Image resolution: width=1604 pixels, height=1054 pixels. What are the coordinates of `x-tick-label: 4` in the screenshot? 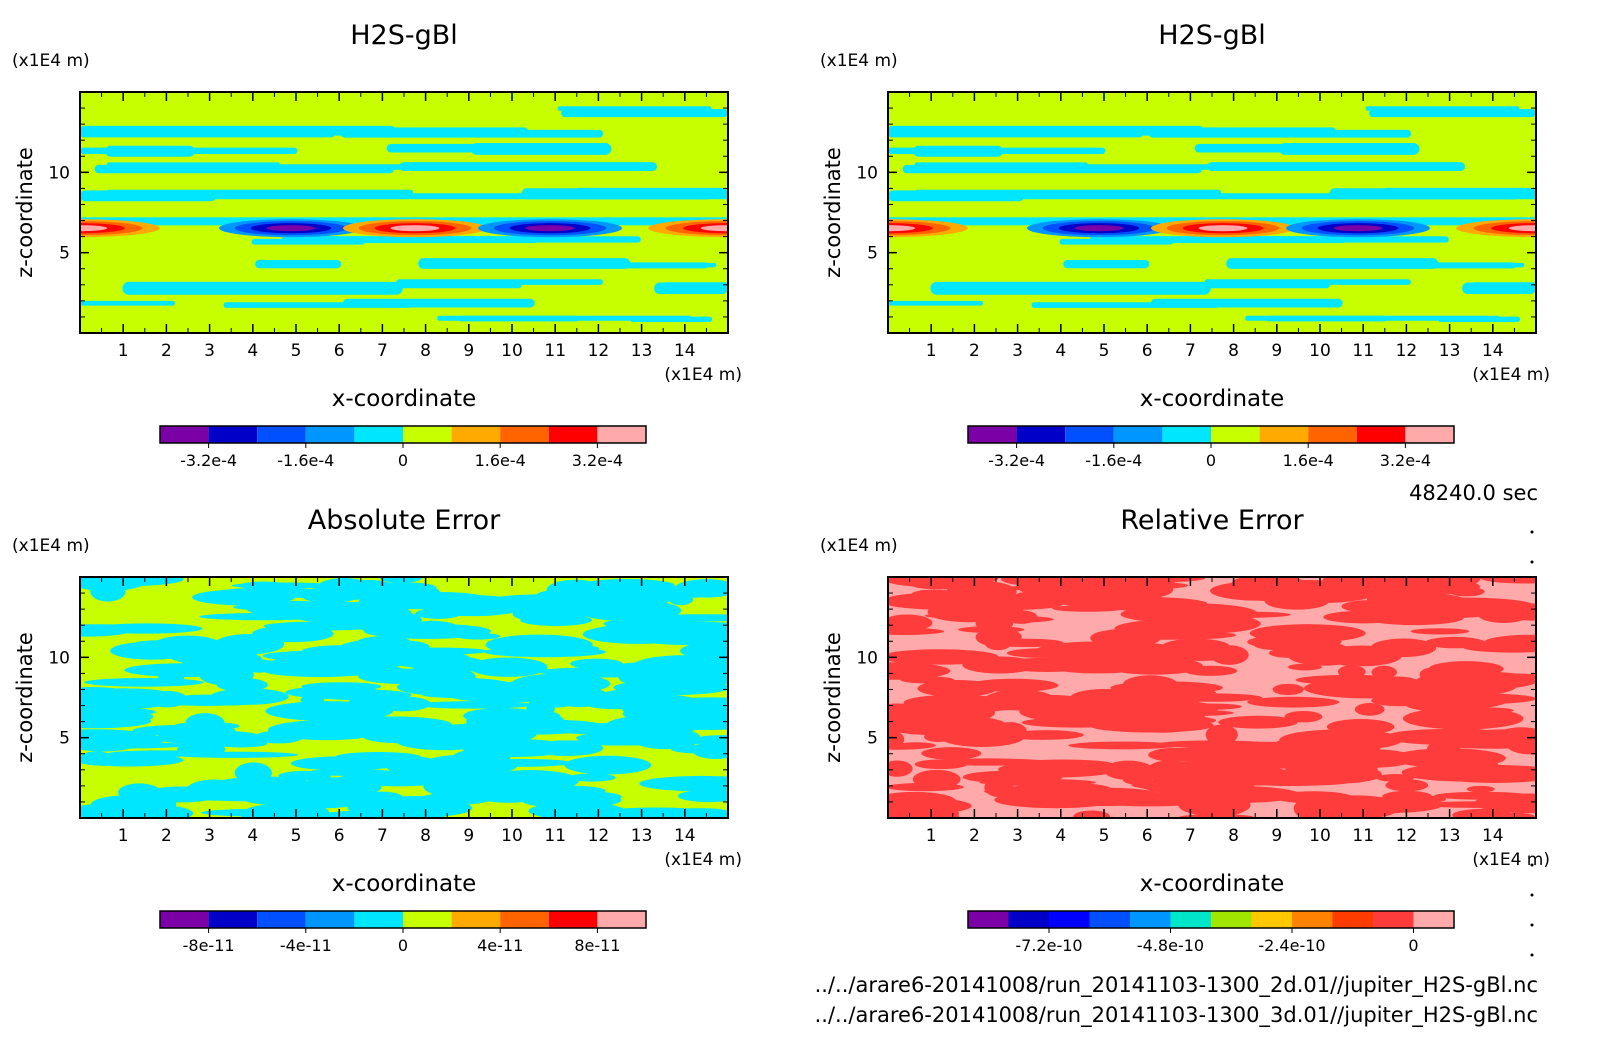 It's located at (252, 836).